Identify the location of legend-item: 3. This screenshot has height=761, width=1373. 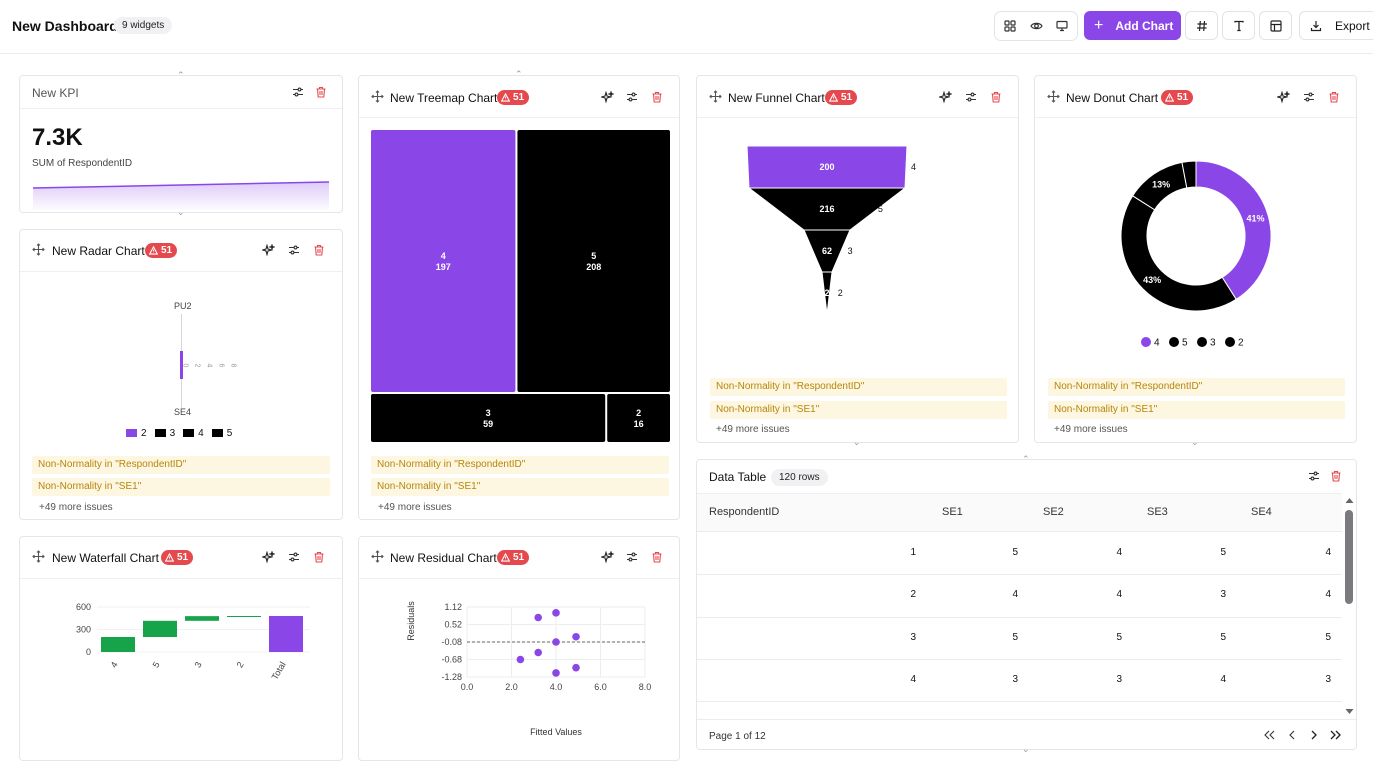
(164, 433).